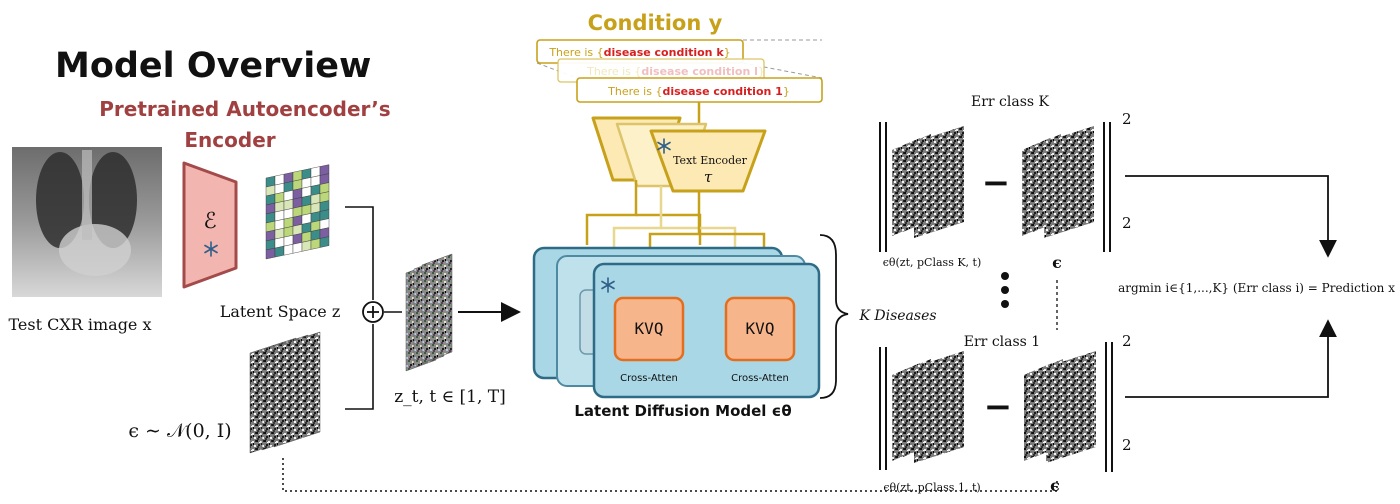 The image size is (1400, 504). Describe the element at coordinates (1057, 262) in the screenshot. I see `eps-top-label: ϵ` at that location.